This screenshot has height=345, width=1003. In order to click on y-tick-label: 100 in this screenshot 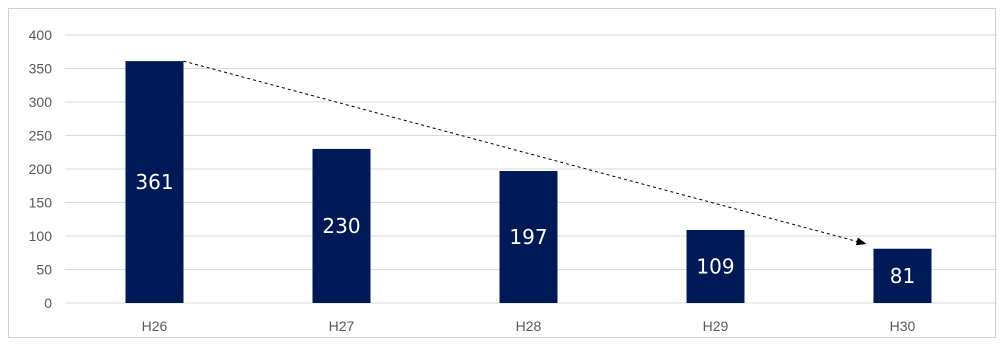, I will do `click(41, 236)`.